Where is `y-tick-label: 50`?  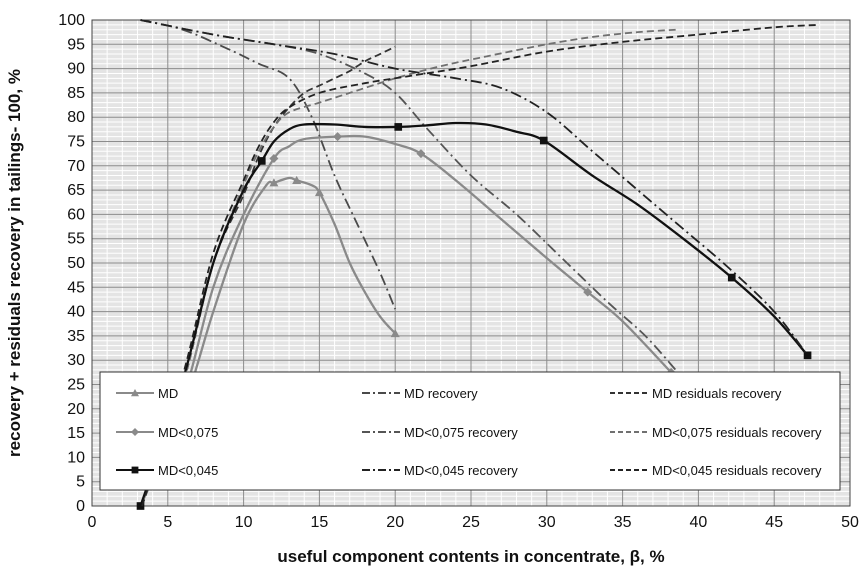
y-tick-label: 50 is located at coordinates (76, 263).